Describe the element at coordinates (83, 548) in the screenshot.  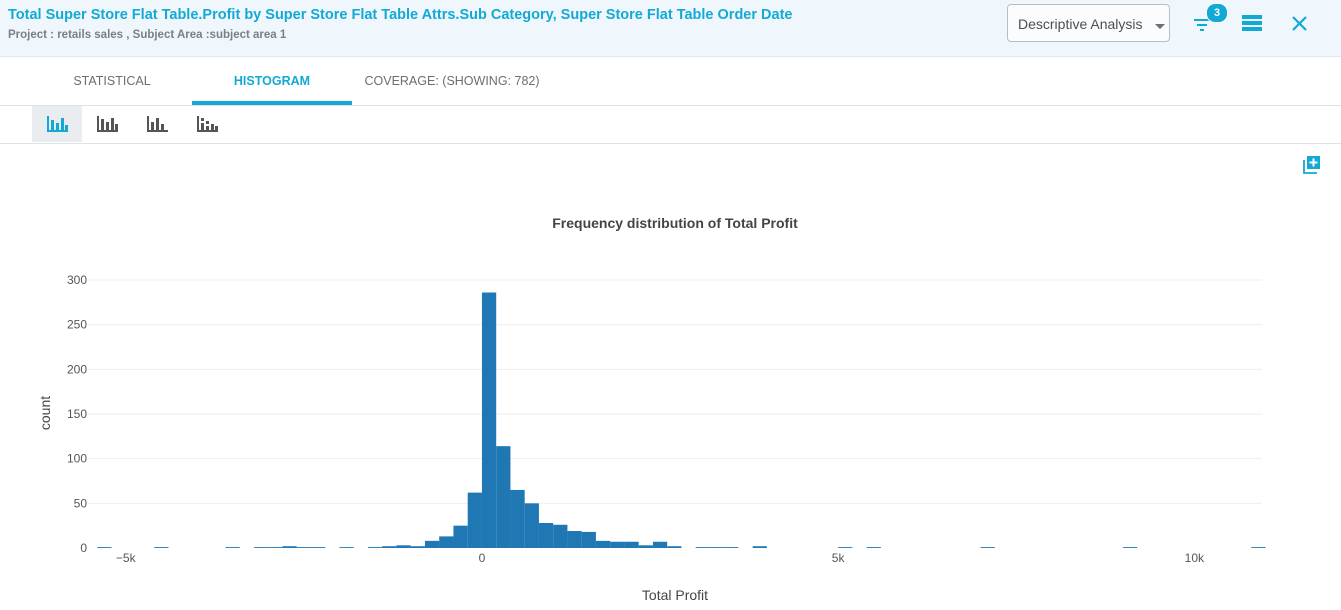
I see `y-tick-label: 0` at that location.